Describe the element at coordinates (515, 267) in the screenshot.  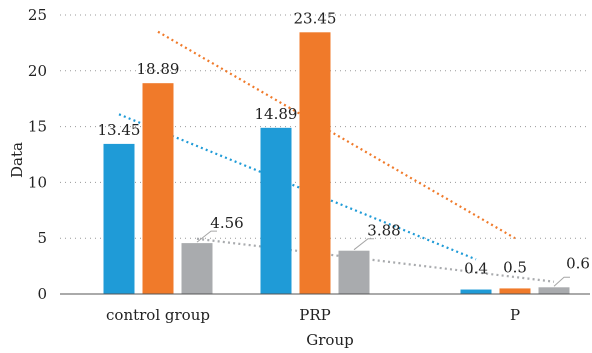
I see `data-label: 0.5` at that location.